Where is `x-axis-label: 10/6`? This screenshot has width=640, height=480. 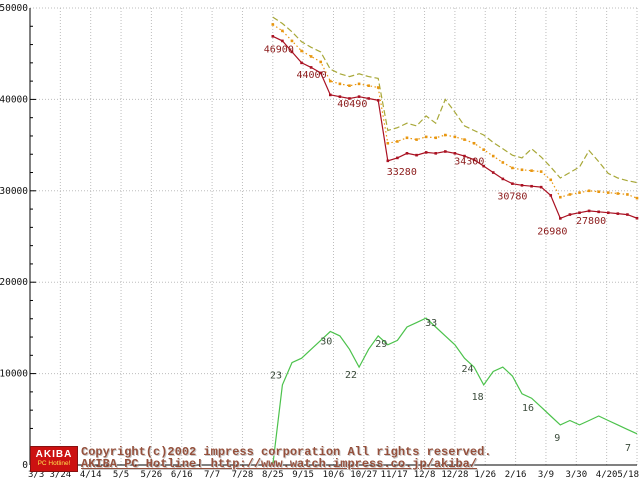 x-axis-label: 10/6 is located at coordinates (334, 475).